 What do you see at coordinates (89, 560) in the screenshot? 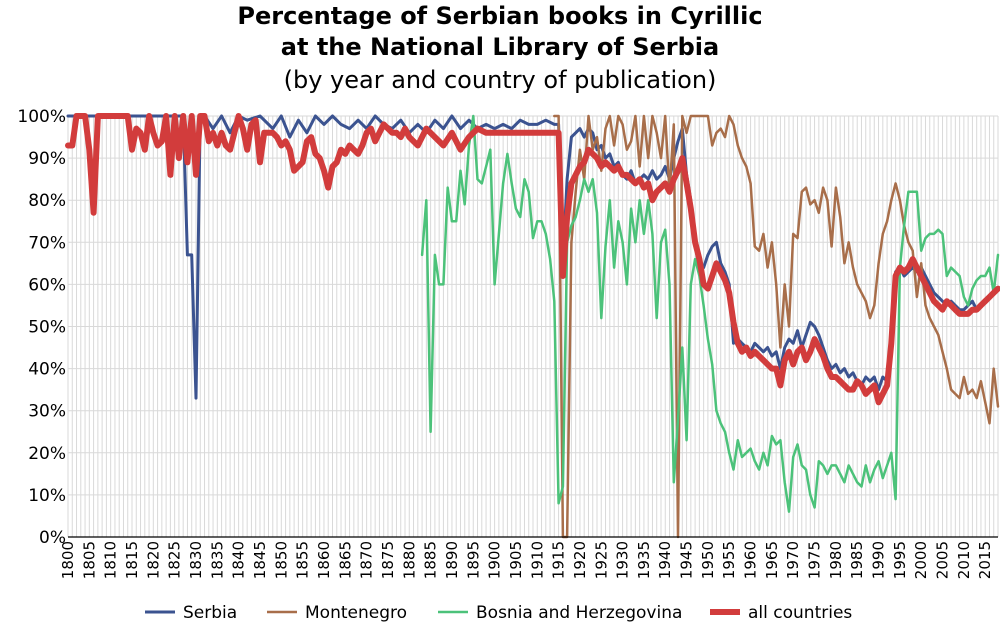
I see `x-tick-label: 1805` at bounding box center [89, 560].